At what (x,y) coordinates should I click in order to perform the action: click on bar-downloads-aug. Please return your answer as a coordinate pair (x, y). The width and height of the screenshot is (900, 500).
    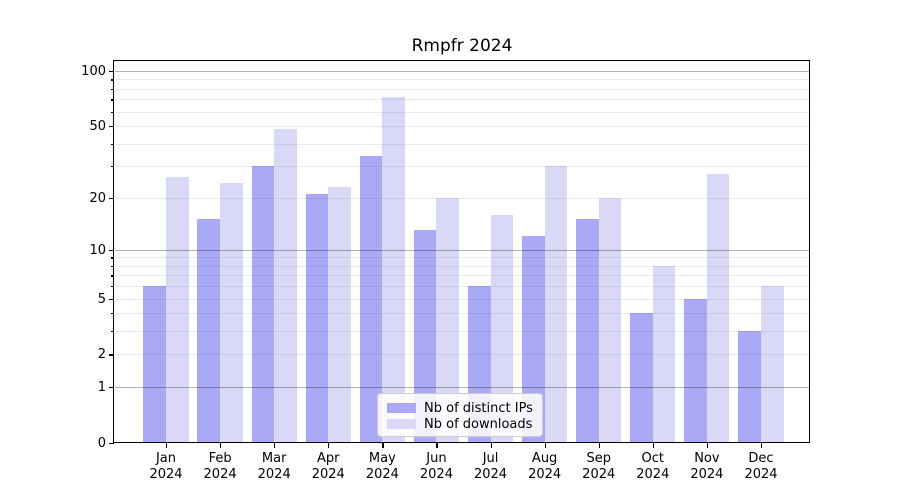
    Looking at the image, I should click on (556, 304).